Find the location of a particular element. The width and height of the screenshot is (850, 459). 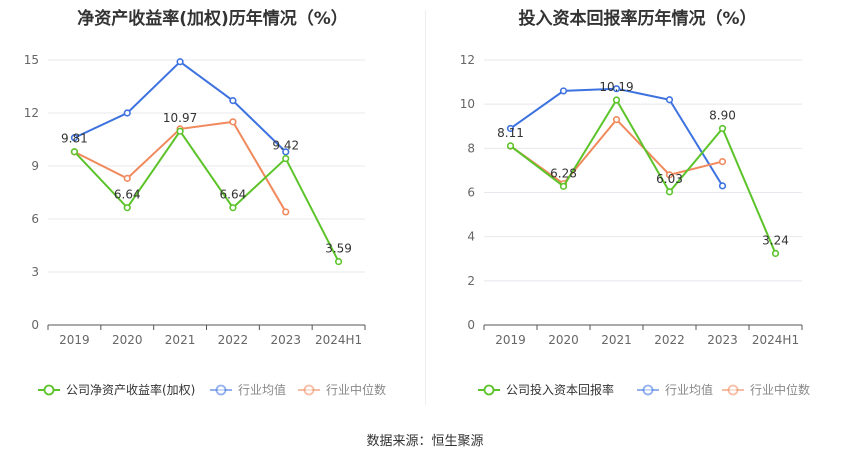

data-label: 6.28 is located at coordinates (563, 173).